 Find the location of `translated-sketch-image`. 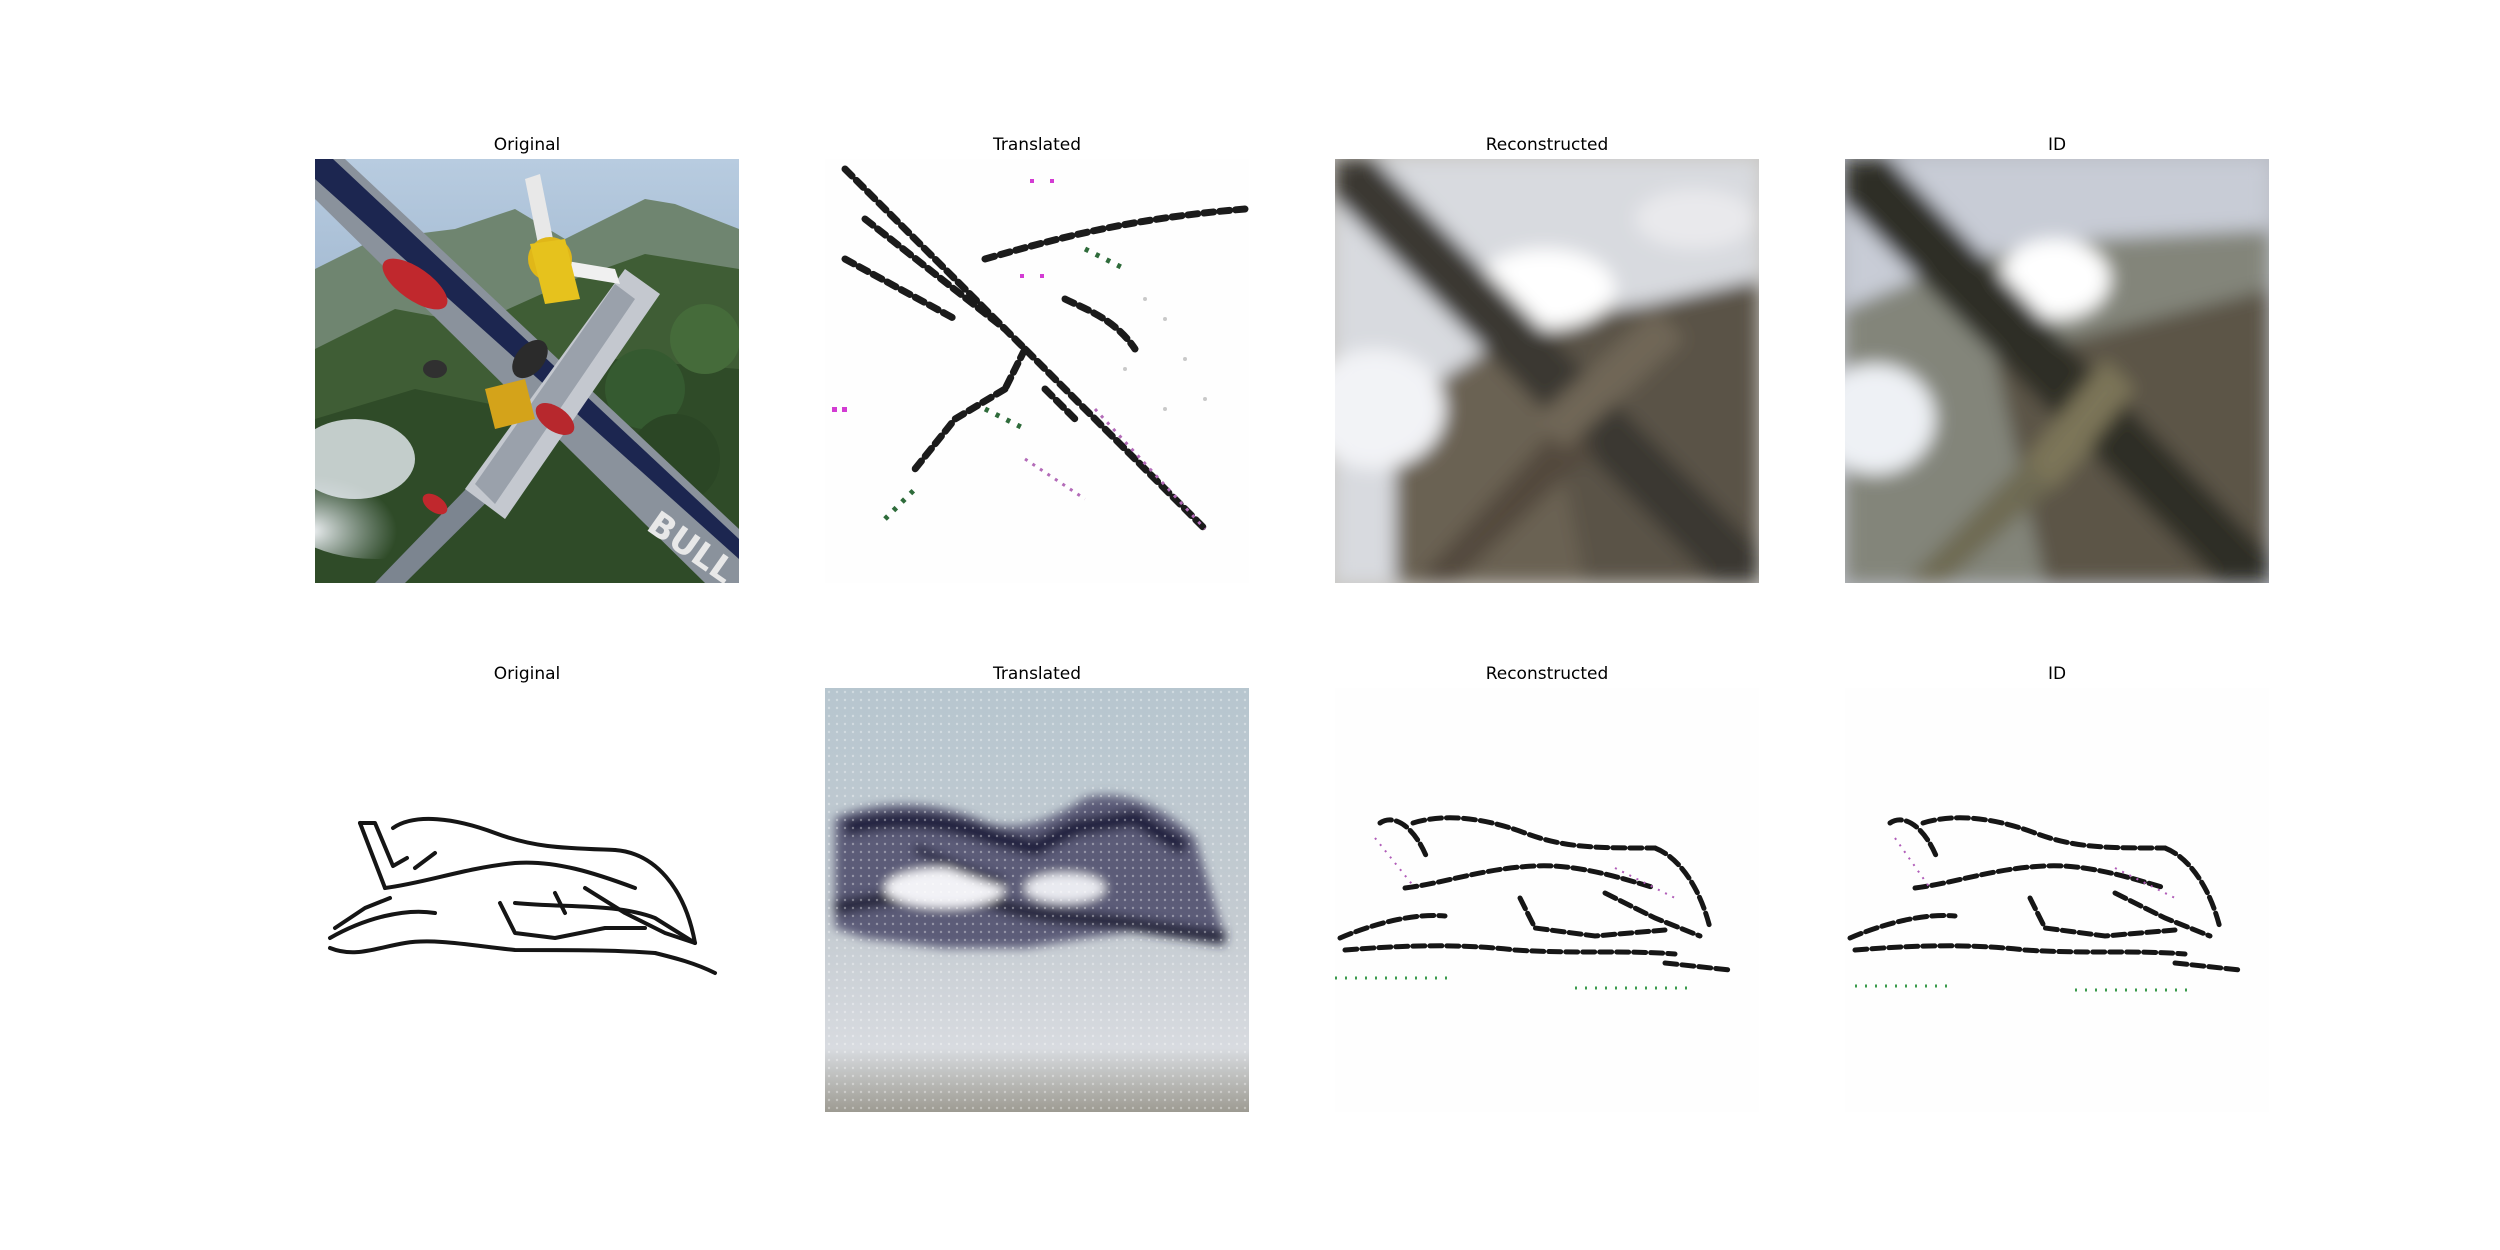

translated-sketch-image is located at coordinates (1037, 371).